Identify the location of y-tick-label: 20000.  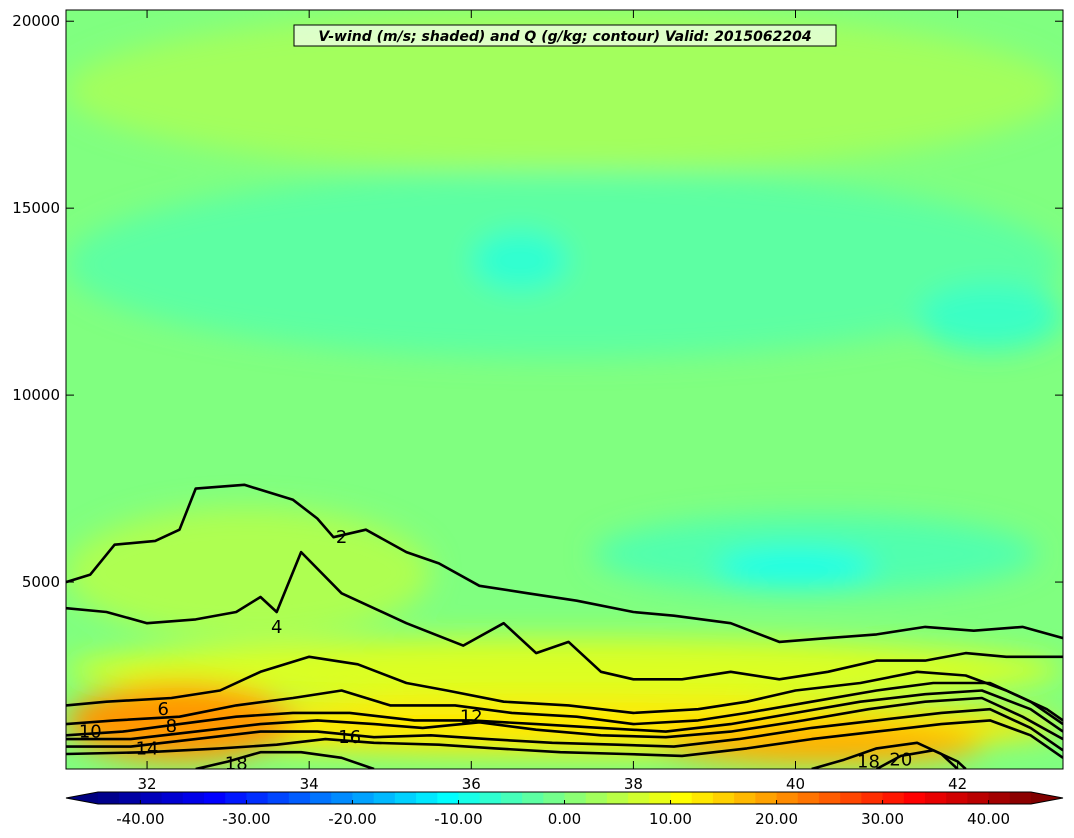
(36, 21).